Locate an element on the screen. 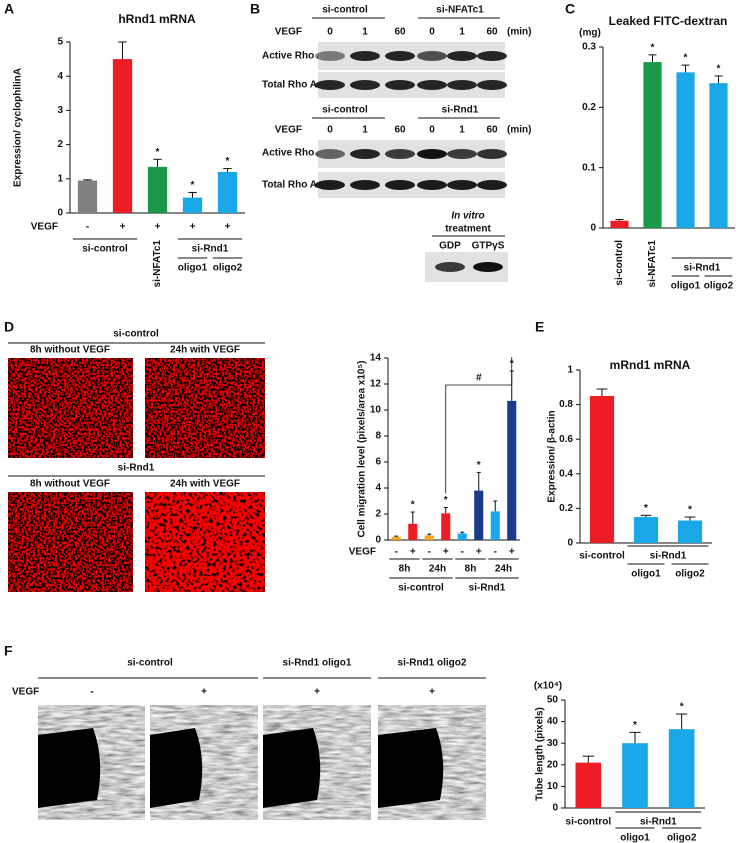  blot-row-label: Active Rho A is located at coordinates (293, 153).